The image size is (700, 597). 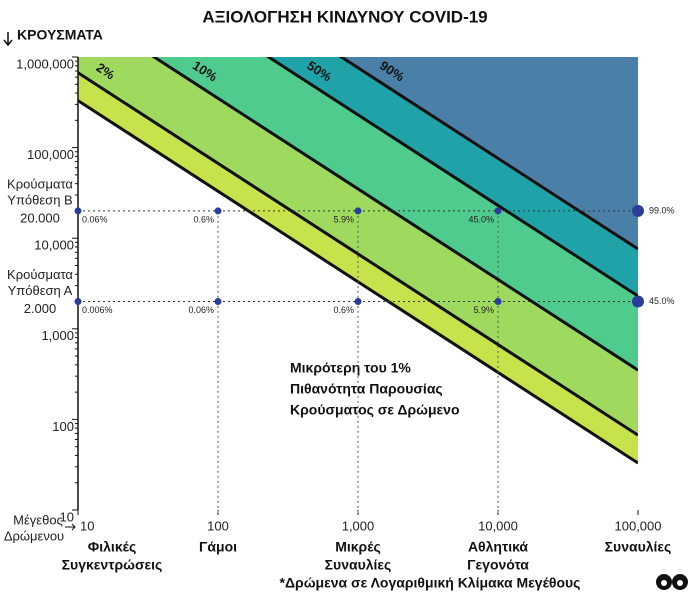 I want to click on event-label: Μικρές, so click(x=358, y=547).